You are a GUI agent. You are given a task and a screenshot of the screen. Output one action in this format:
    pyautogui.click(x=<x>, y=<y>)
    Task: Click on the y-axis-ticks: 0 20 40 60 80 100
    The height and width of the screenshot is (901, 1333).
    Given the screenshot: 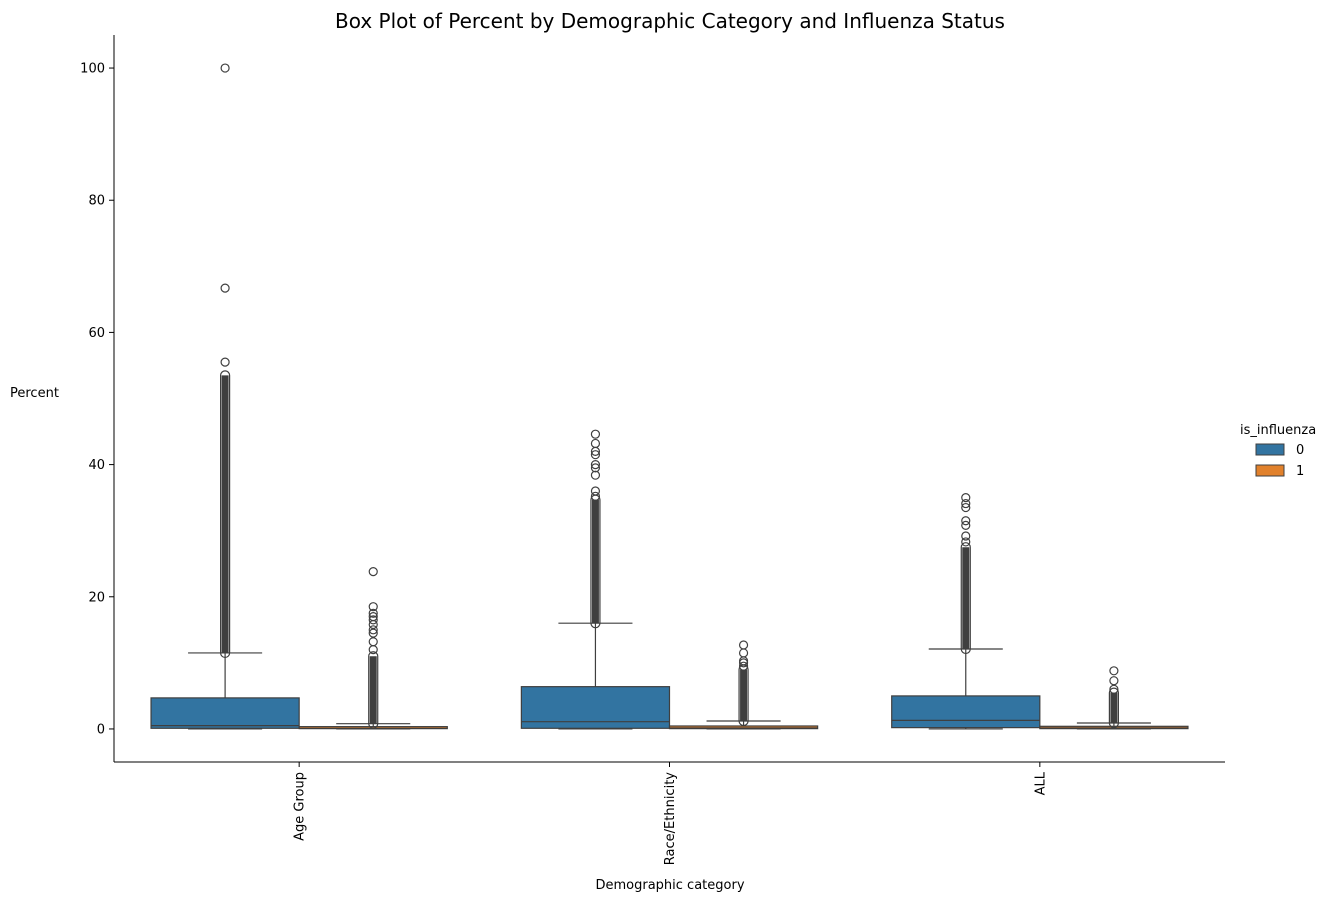 What is the action you would take?
    pyautogui.click(x=97, y=399)
    